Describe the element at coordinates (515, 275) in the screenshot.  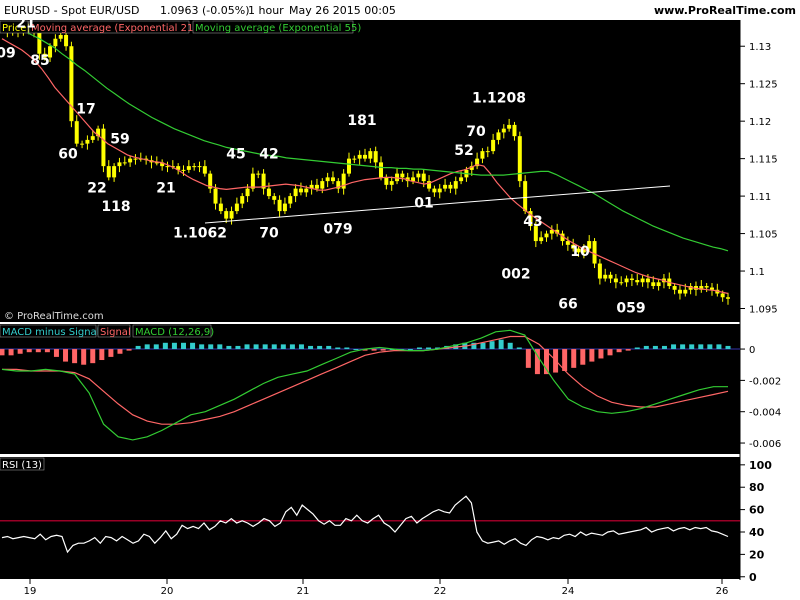
I see `price-annotation: 002` at that location.